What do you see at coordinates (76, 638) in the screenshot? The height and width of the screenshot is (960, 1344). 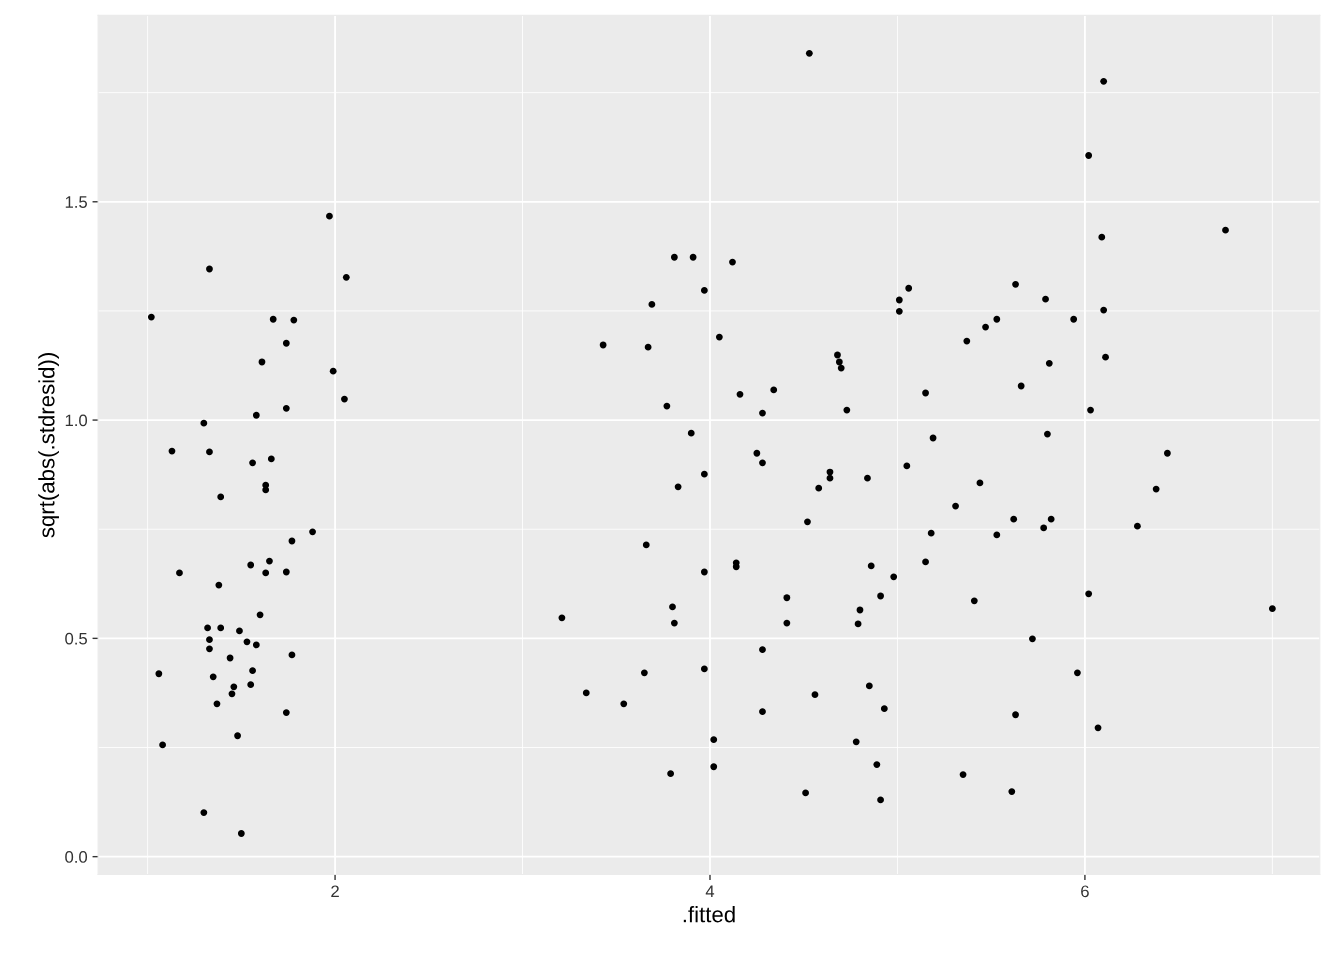 I see `y-tick-label: 0.5` at bounding box center [76, 638].